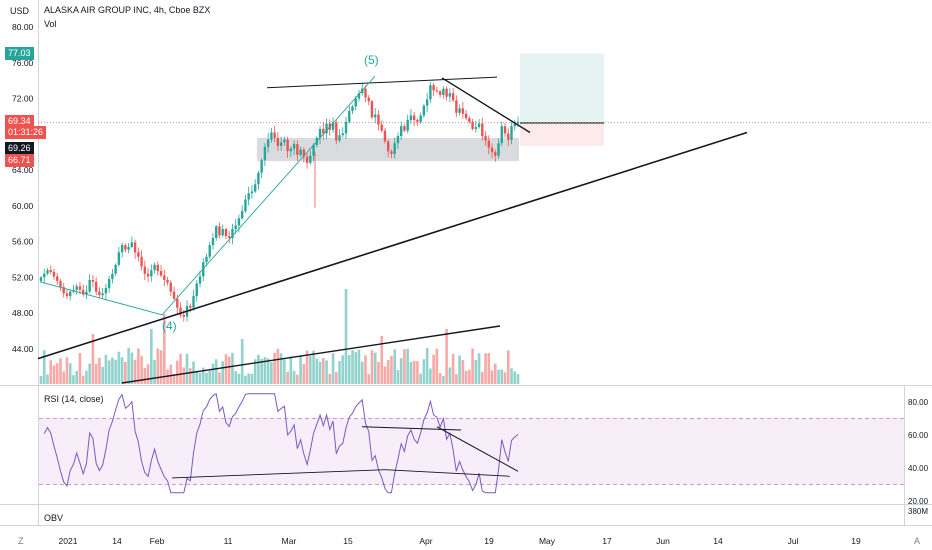  What do you see at coordinates (918, 511) in the screenshot?
I see `obv-value: 380M` at bounding box center [918, 511].